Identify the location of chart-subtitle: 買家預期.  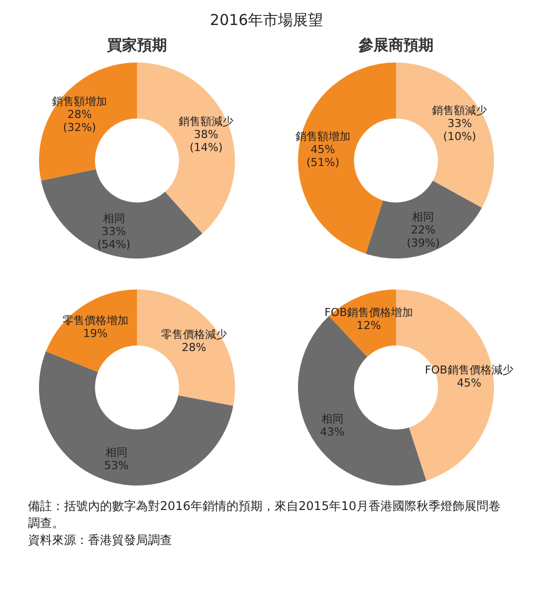
(137, 46).